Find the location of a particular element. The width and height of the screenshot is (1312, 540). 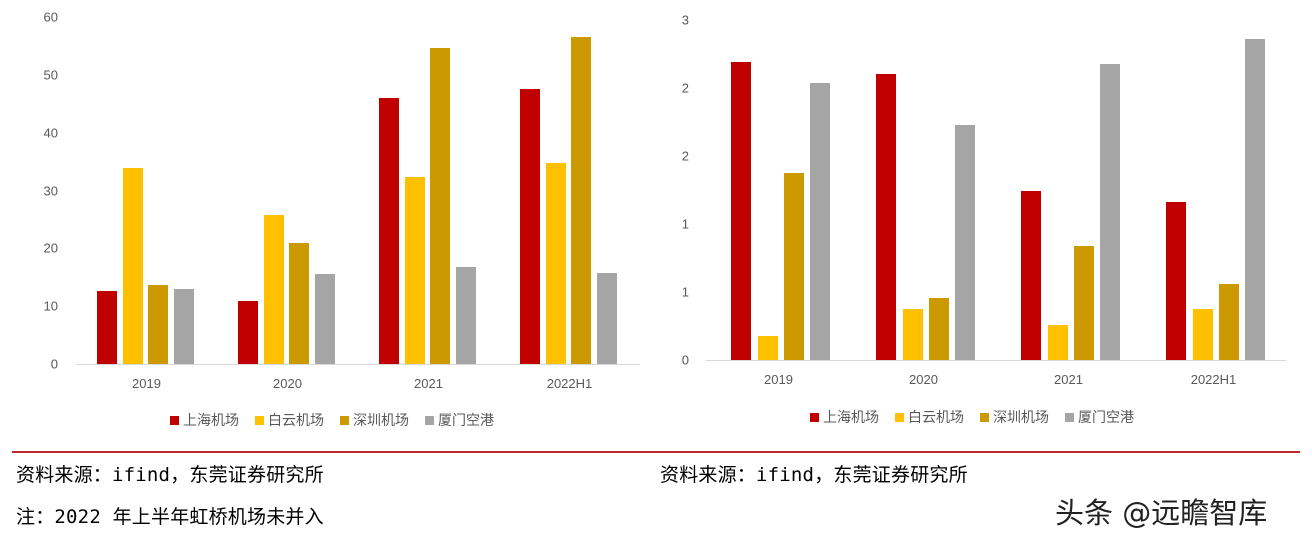

y-tick-label: 10 is located at coordinates (50, 306).